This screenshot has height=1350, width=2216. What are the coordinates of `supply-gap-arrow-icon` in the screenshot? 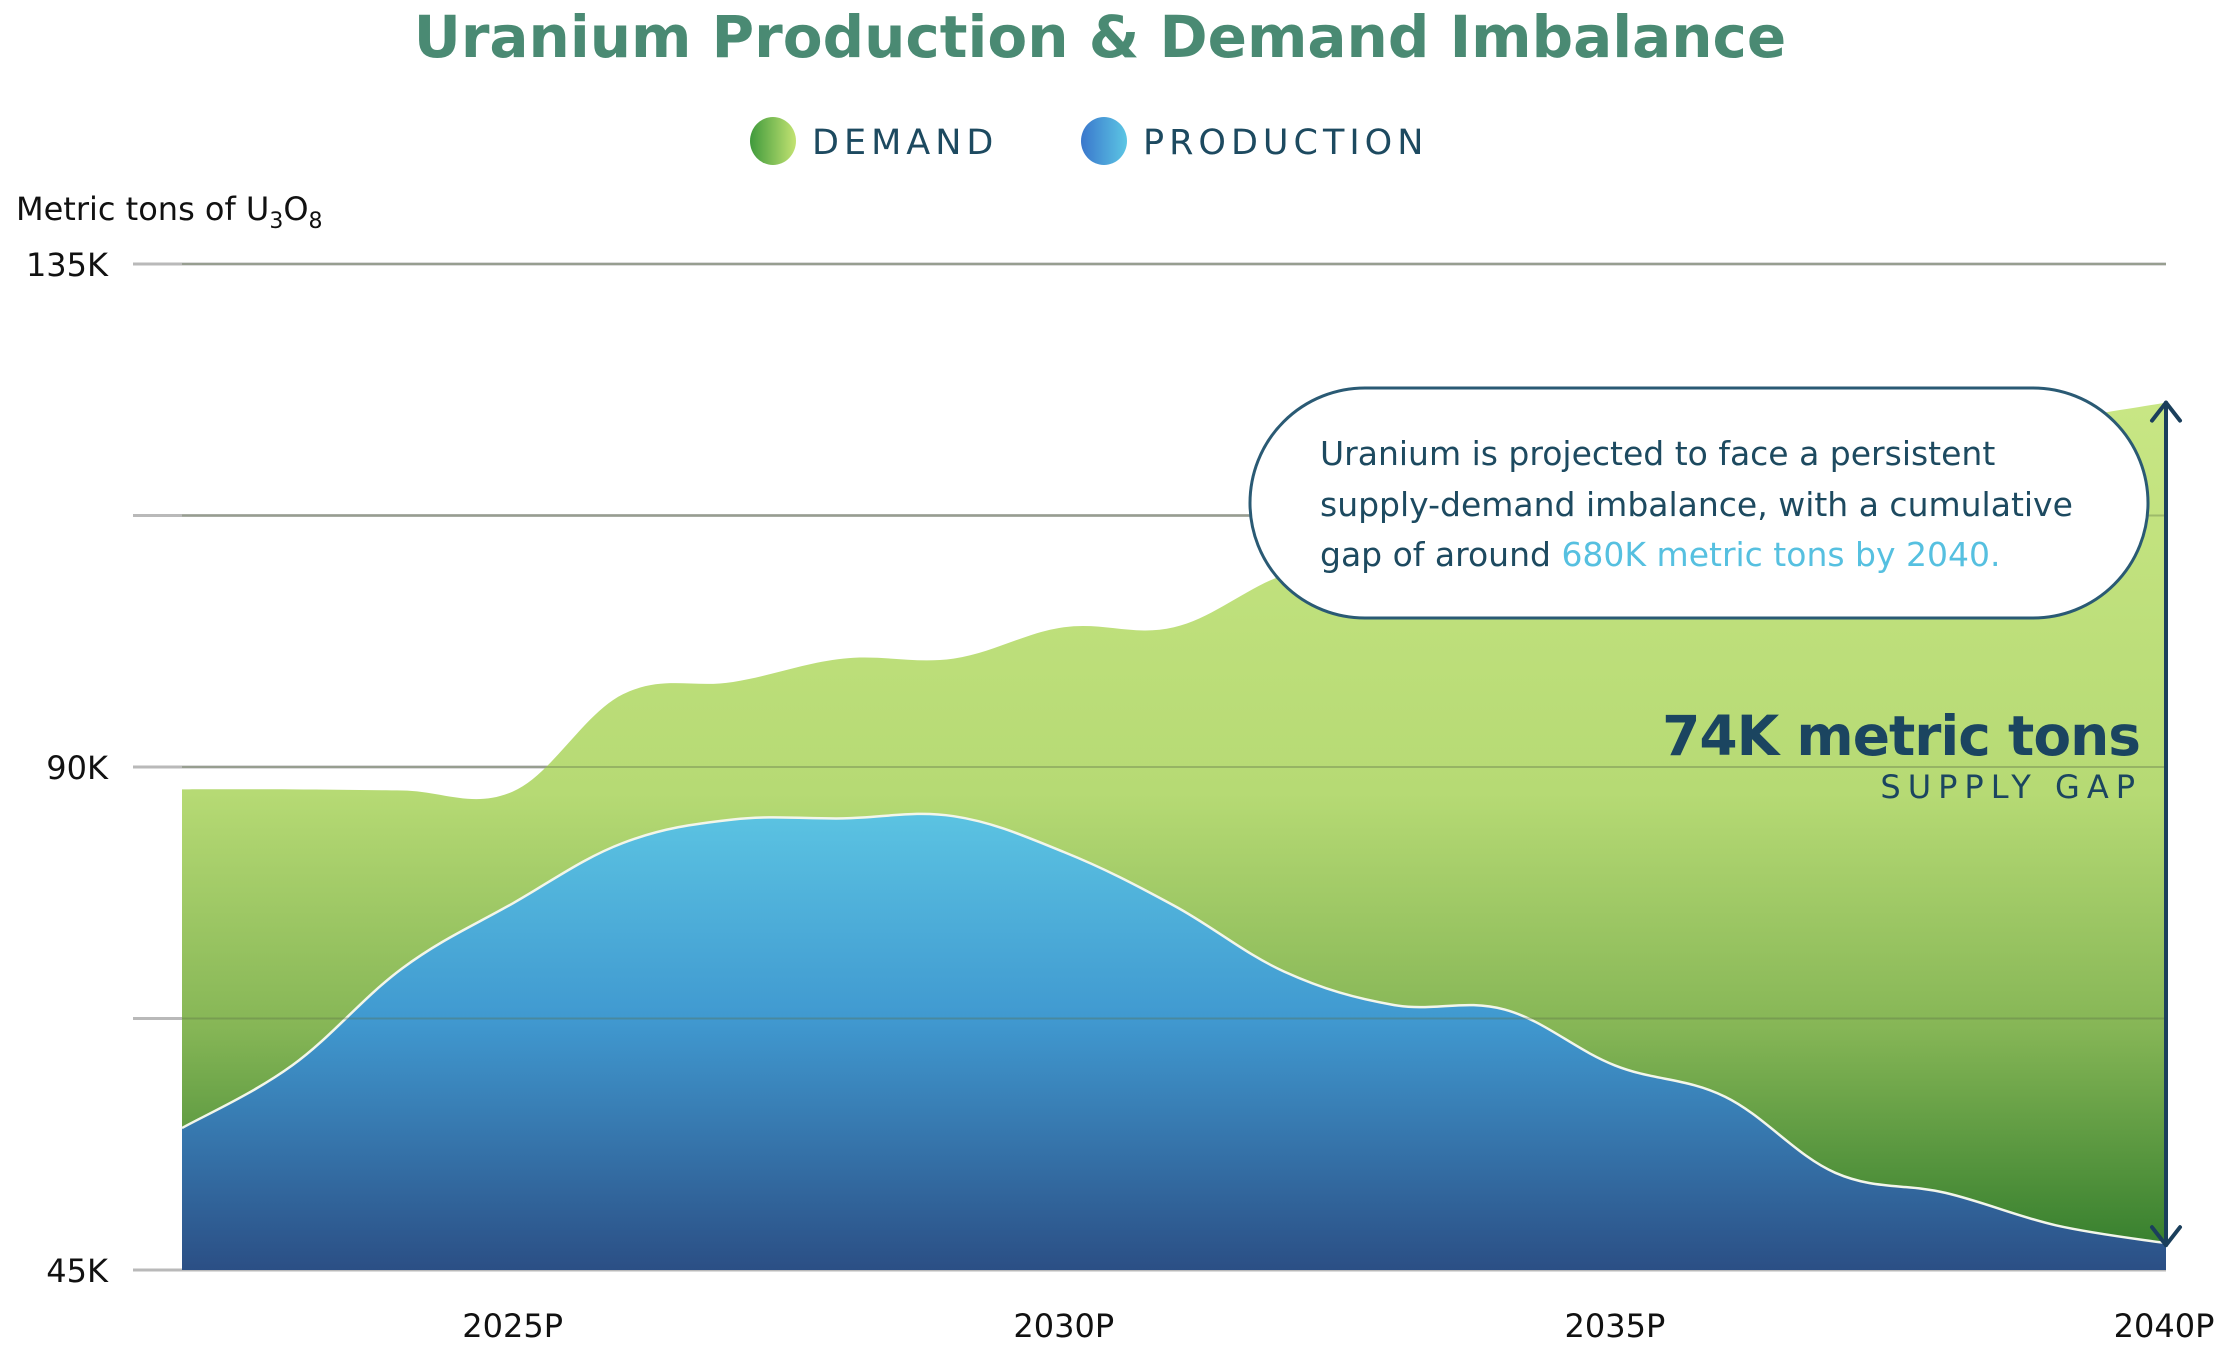 It's located at (2166, 824).